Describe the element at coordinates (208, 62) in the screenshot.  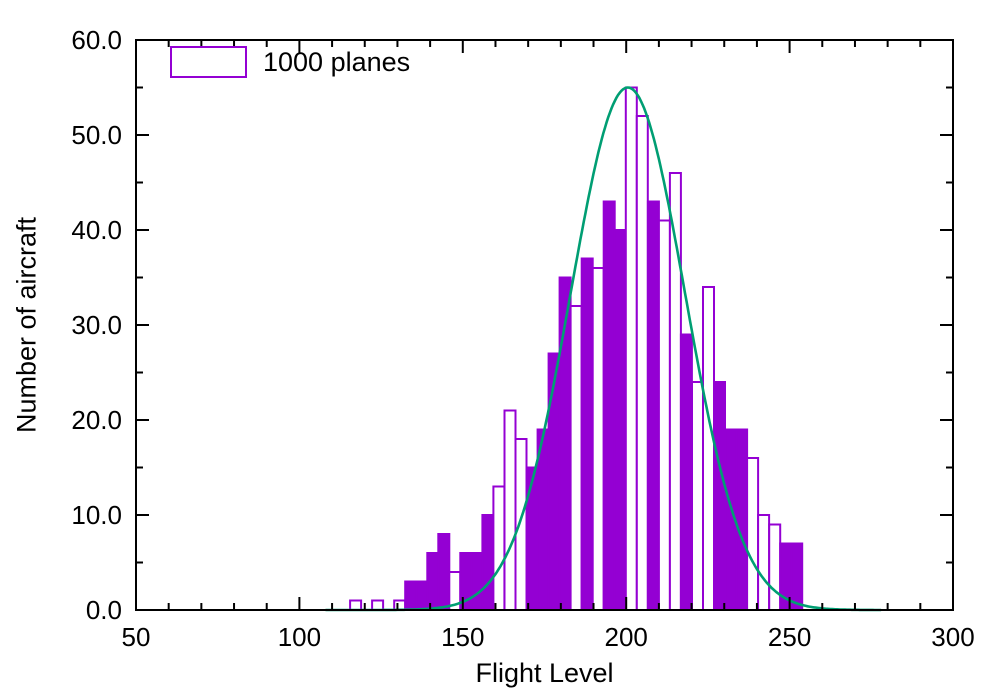
I see `legend-swatch-box` at that location.